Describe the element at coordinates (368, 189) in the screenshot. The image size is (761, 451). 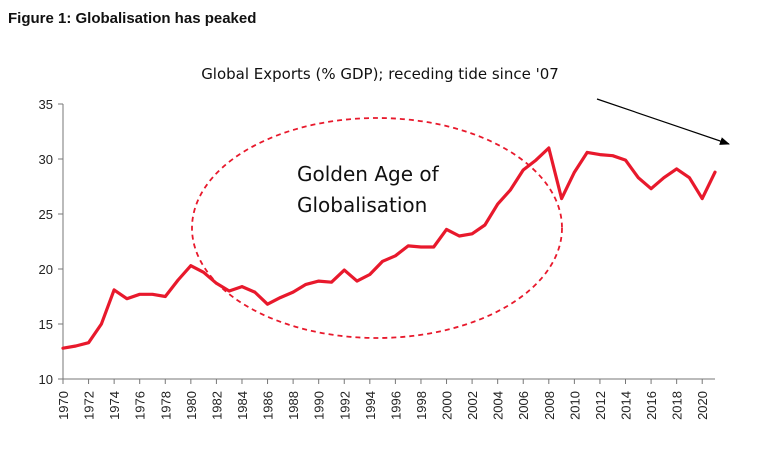
I see `annotation: Golden Age of Globalisation` at that location.